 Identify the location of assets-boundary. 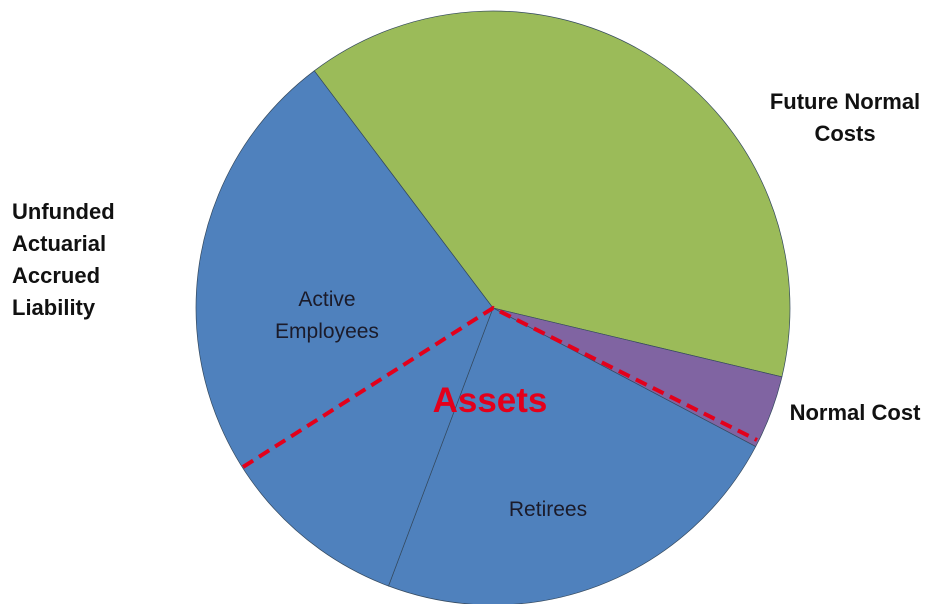
(499, 387).